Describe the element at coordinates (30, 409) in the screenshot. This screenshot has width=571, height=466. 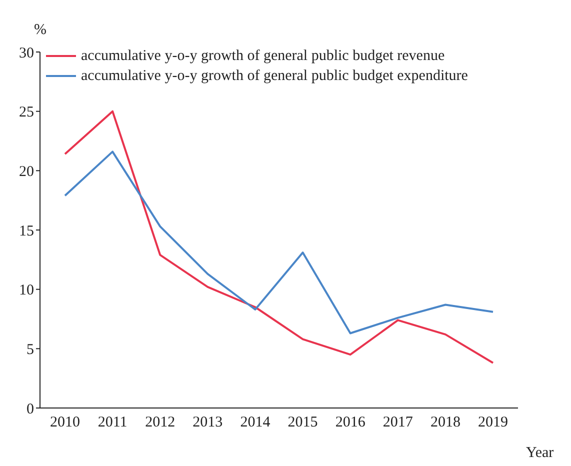
I see `y-tick-label: 0` at that location.